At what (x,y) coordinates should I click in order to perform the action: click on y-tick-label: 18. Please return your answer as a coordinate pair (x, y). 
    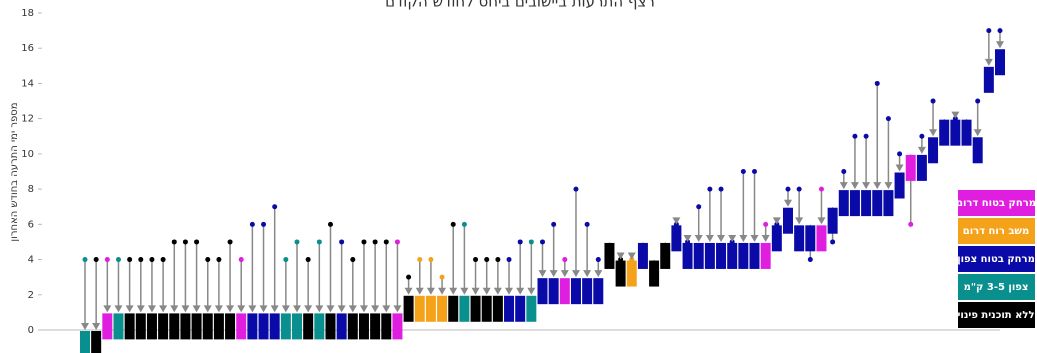
    Looking at the image, I should click on (27, 13).